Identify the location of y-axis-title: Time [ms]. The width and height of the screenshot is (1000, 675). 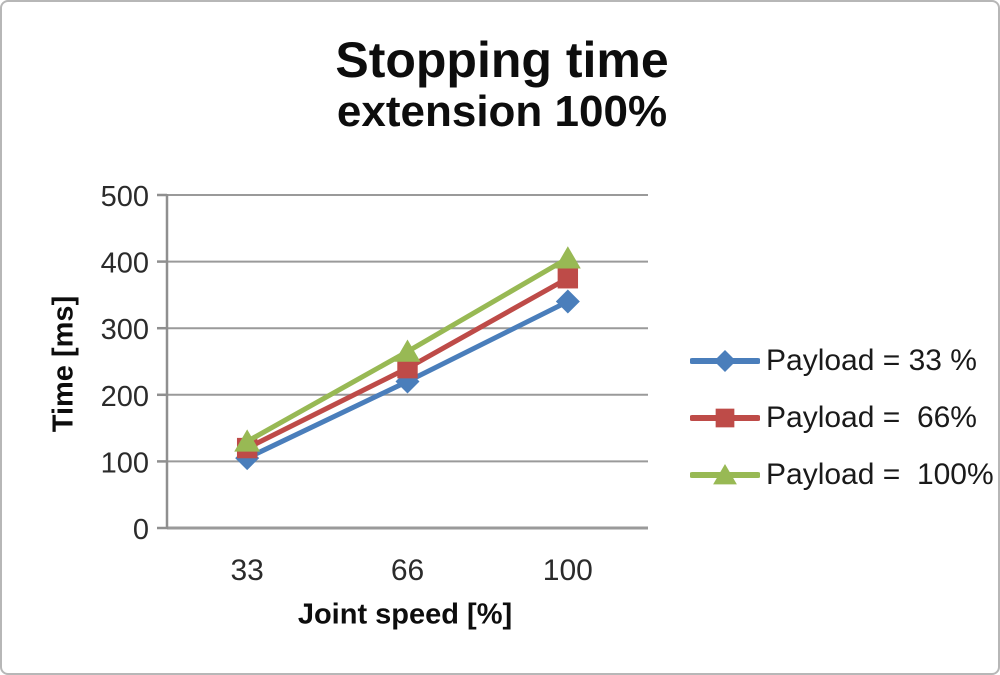
(63, 364).